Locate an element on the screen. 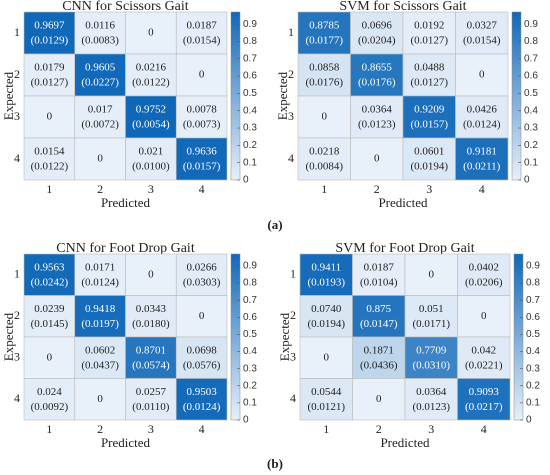 Image resolution: width=550 pixels, height=475 pixels. caption: (a) is located at coordinates (274, 224).